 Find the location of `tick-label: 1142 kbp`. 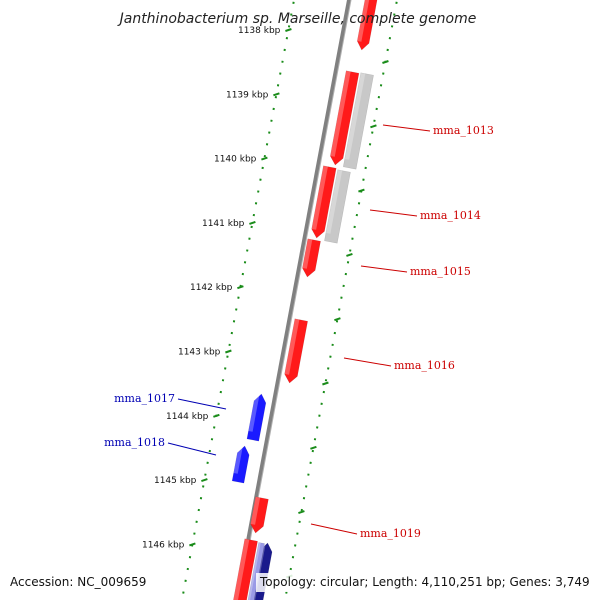

tick-label: 1142 kbp is located at coordinates (211, 288).